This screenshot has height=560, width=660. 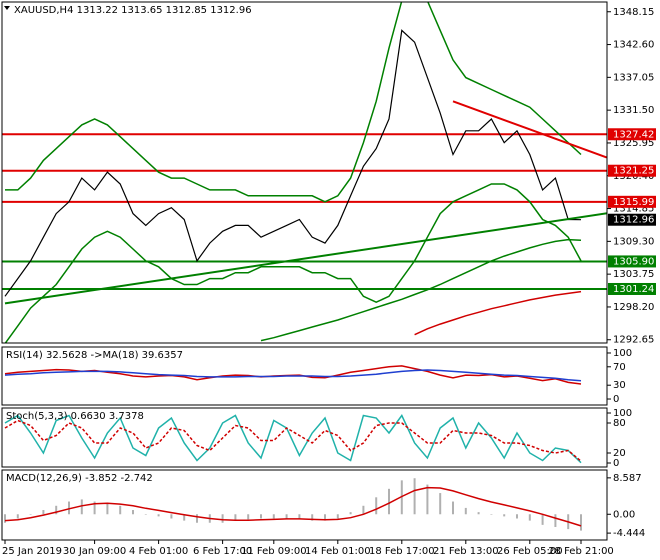 What do you see at coordinates (624, 514) in the screenshot?
I see `y-tick-label: 0.00` at bounding box center [624, 514].